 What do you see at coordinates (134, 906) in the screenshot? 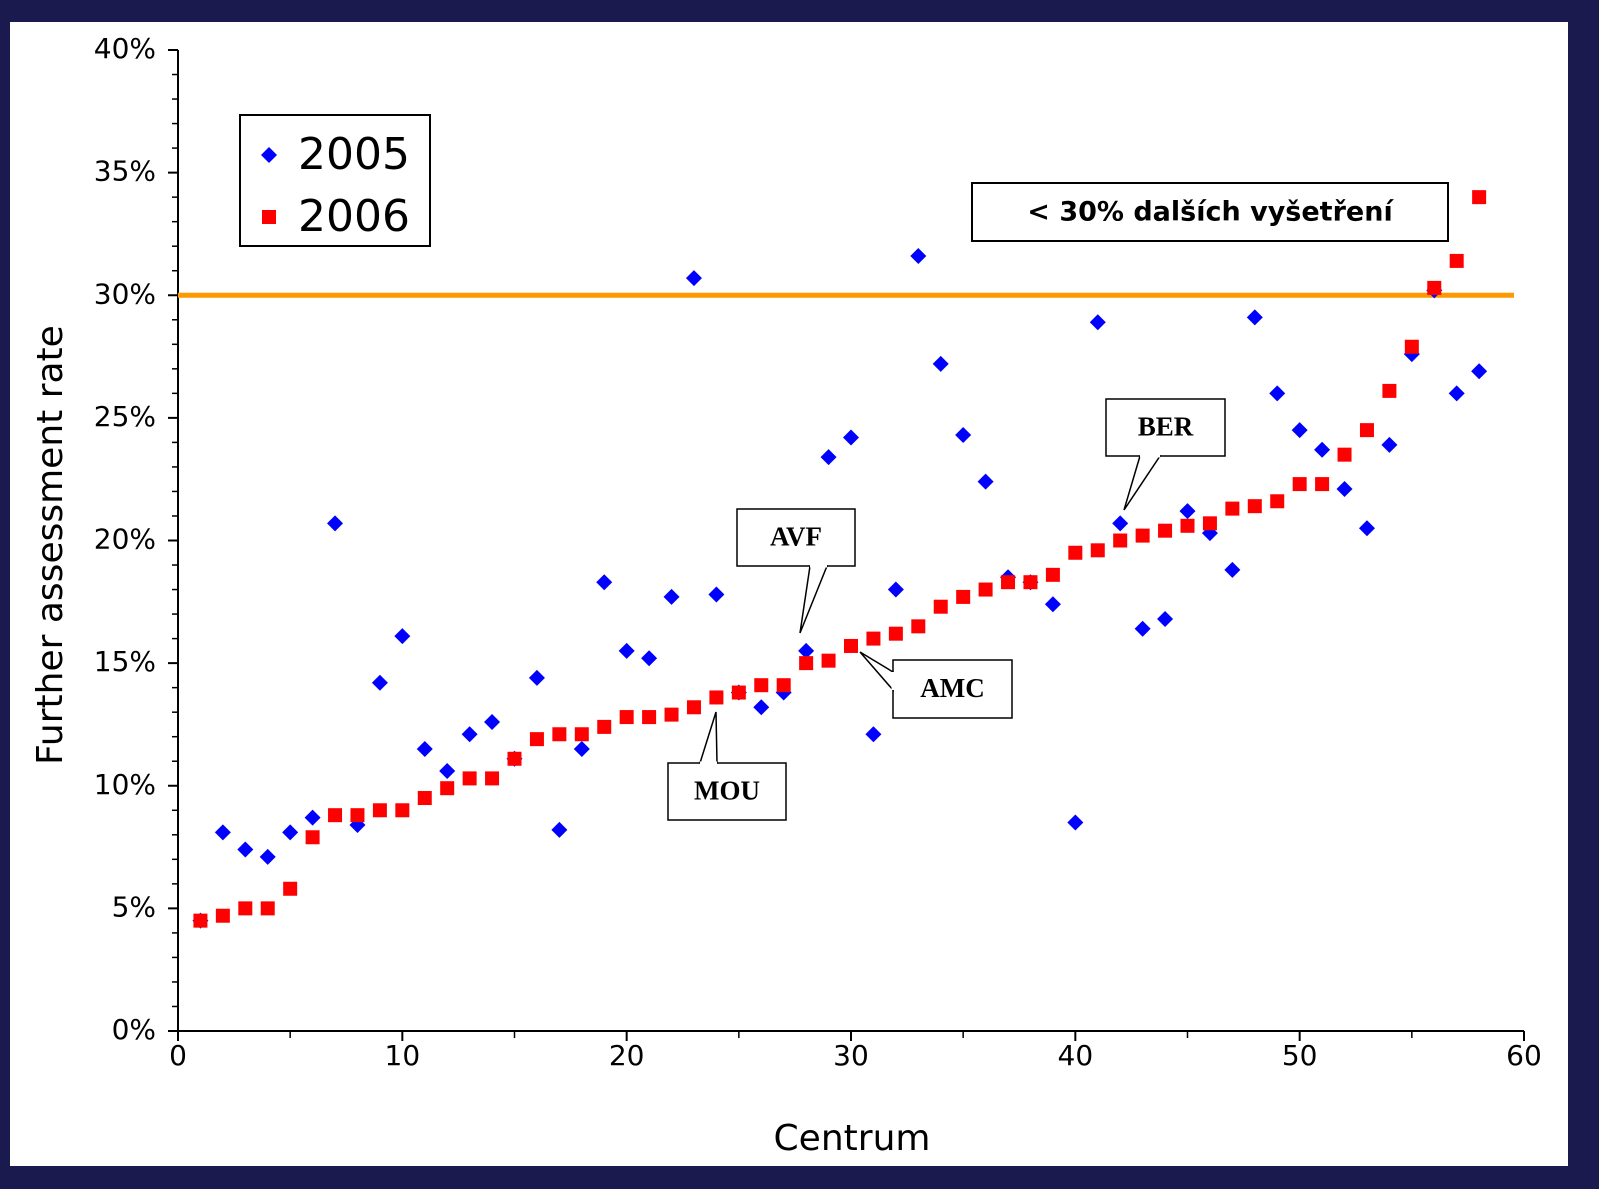
I see `y-tick-label: 5%` at bounding box center [134, 906].